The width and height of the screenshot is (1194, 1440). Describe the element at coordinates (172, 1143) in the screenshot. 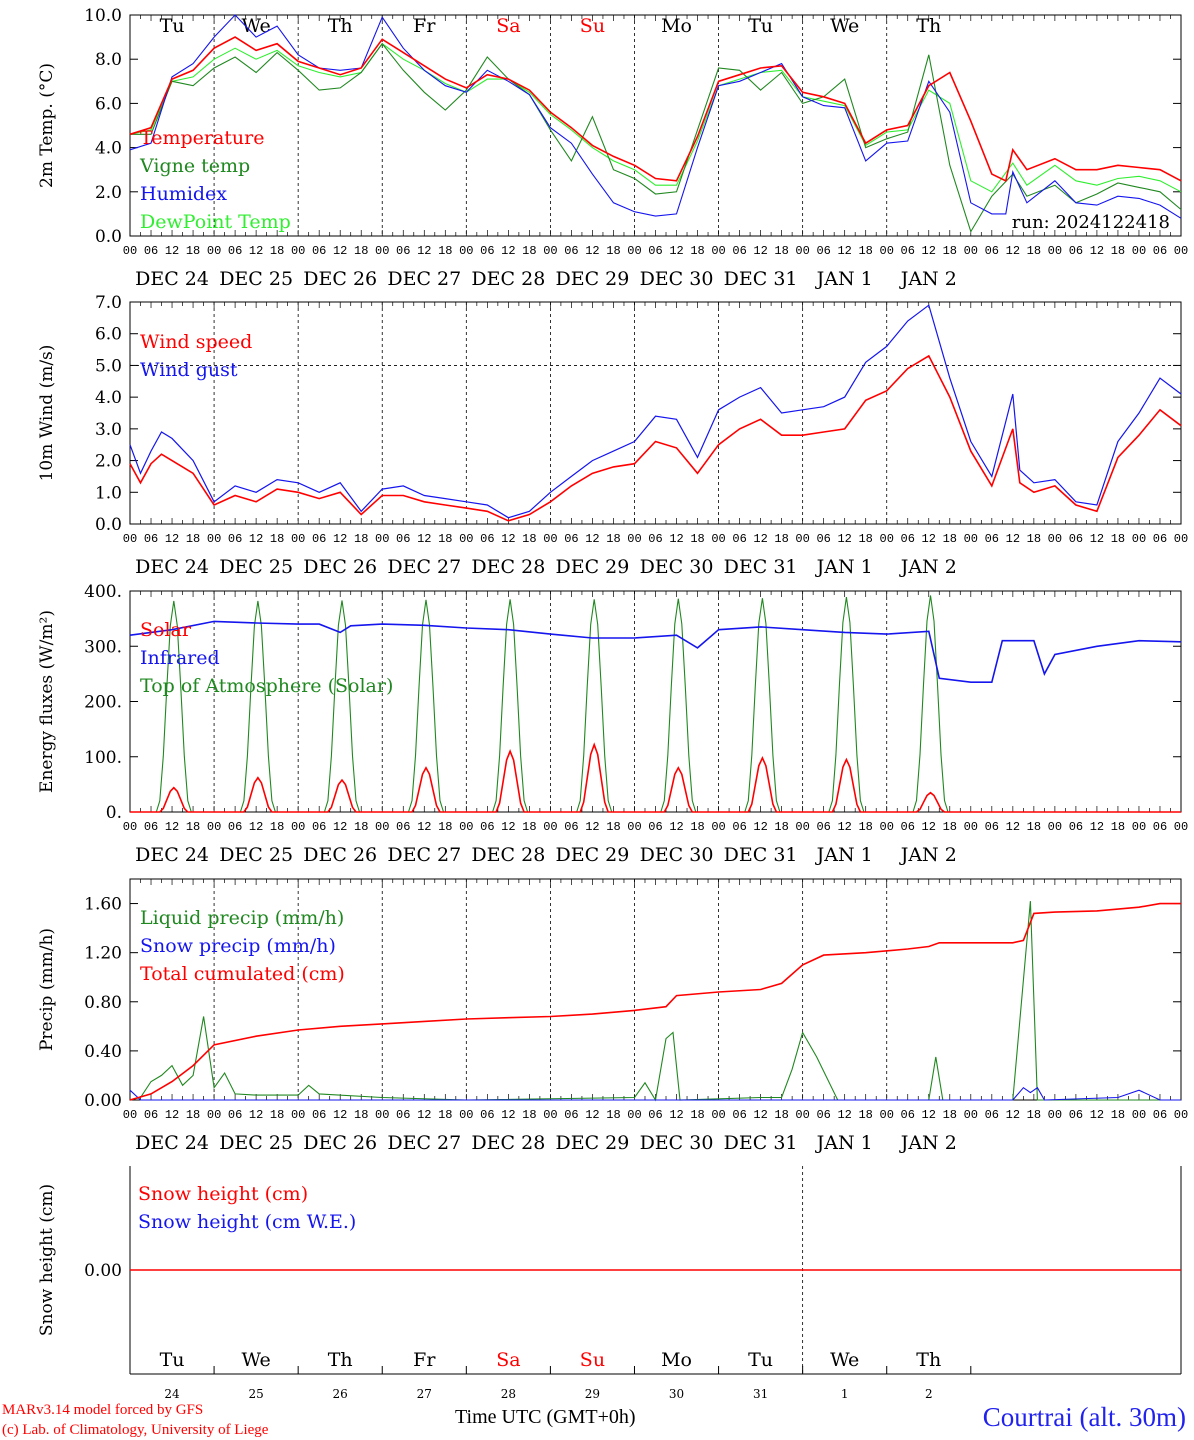

I see `date-label: DEC 24` at that location.